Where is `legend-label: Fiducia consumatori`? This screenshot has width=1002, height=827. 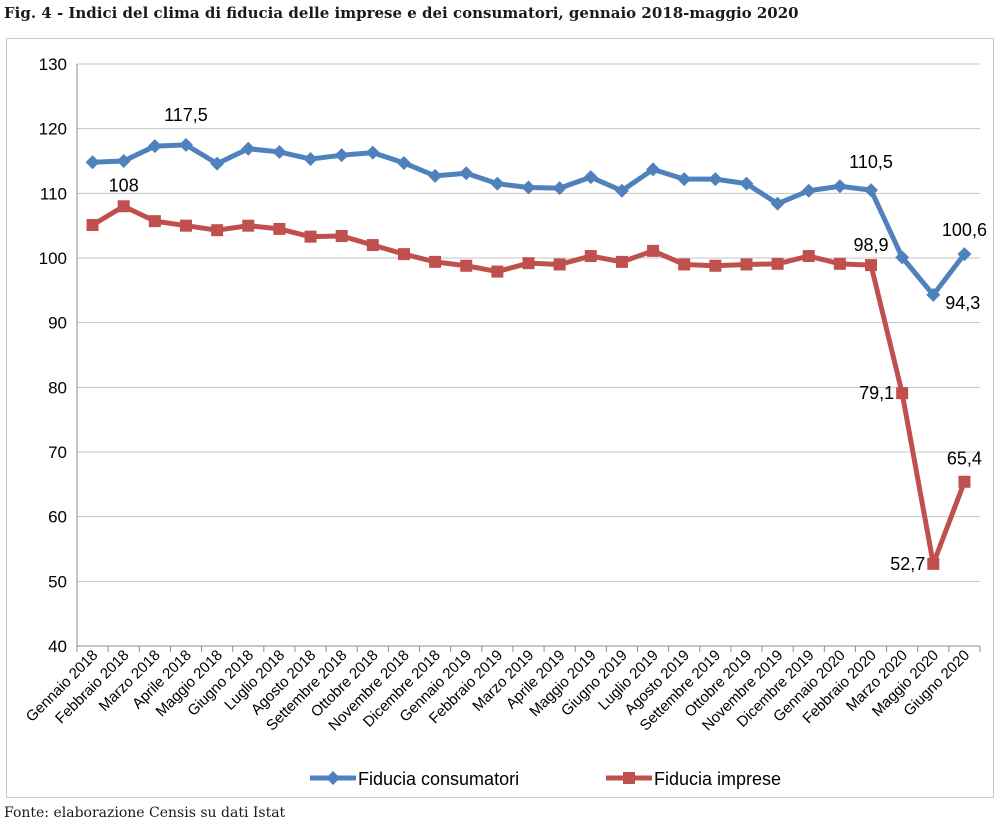 legend-label: Fiducia consumatori is located at coordinates (438, 779).